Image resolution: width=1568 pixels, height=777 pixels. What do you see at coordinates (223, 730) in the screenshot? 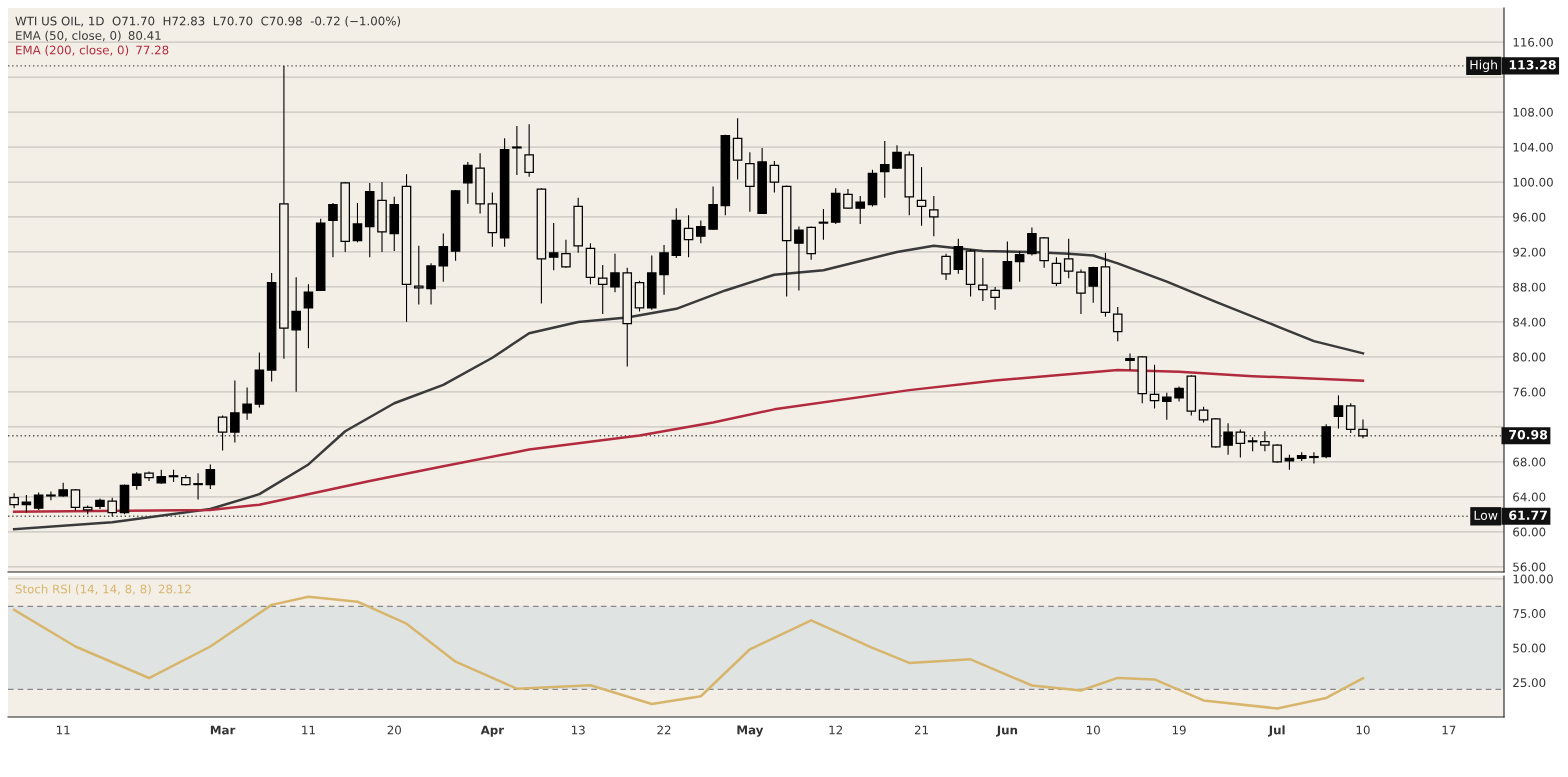
I see `x-tick-label: Mar` at bounding box center [223, 730].